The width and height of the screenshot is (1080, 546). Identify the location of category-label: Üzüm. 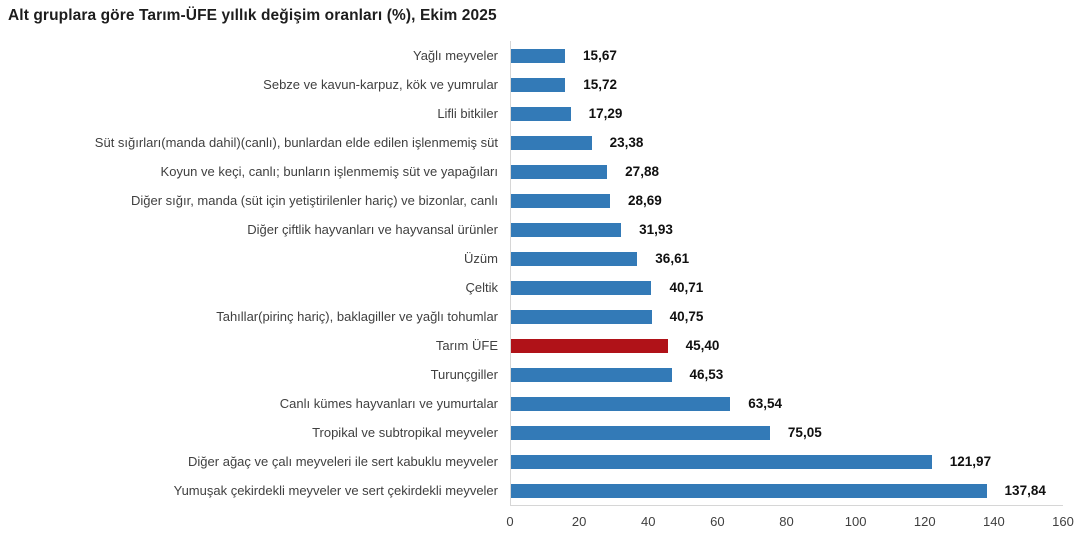
(481, 258).